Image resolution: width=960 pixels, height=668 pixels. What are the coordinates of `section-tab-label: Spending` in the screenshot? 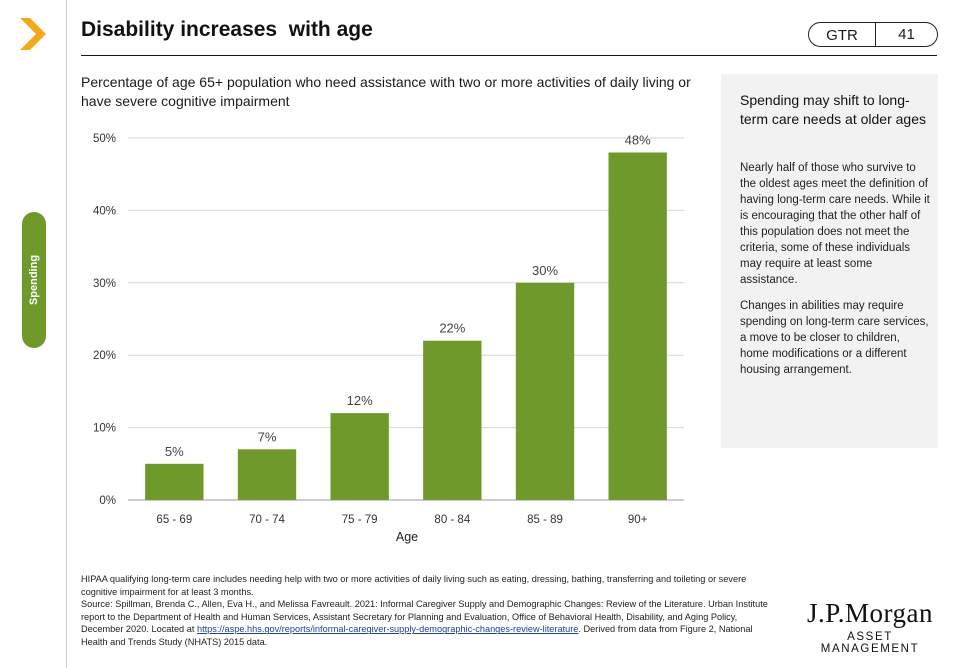 It's located at (34, 280).